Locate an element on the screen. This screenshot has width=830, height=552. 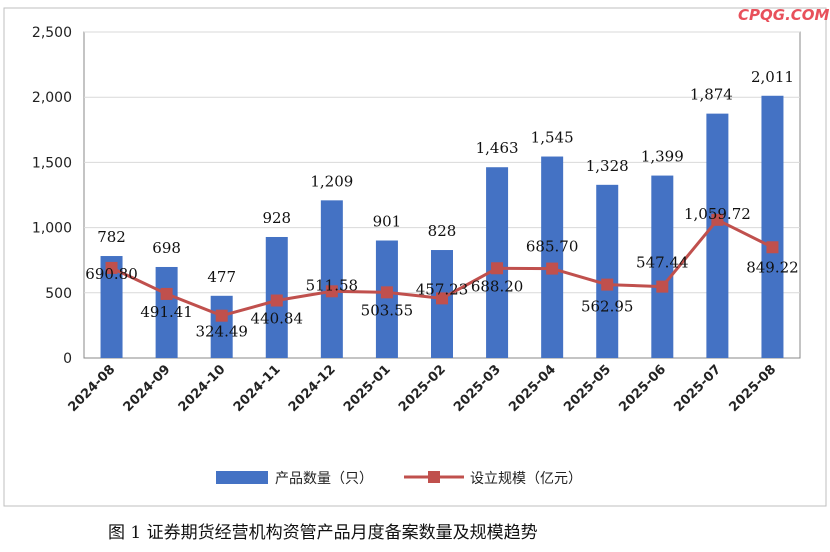
bar-value-label: 1,328 is located at coordinates (607, 166).